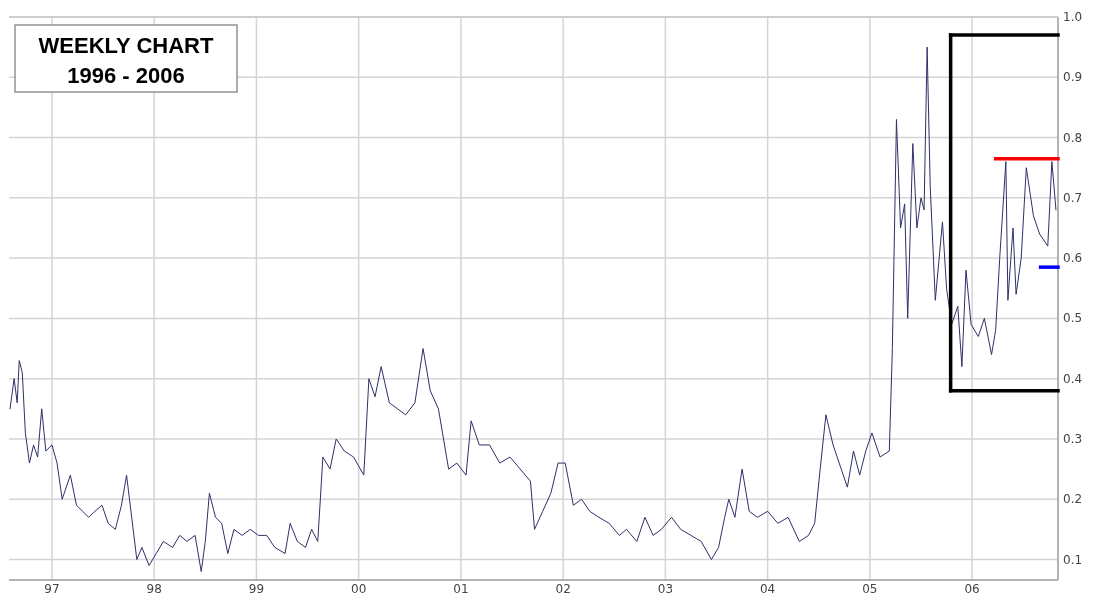 Image resolution: width=1101 pixels, height=603 pixels. What do you see at coordinates (52, 589) in the screenshot?
I see `x-tick-label: 97` at bounding box center [52, 589].